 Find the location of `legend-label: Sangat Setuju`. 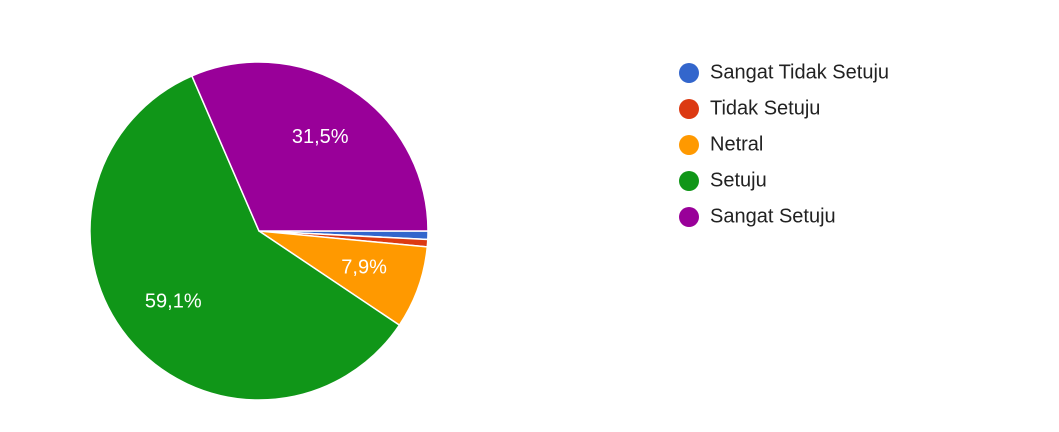

legend-label: Sangat Setuju is located at coordinates (773, 216).